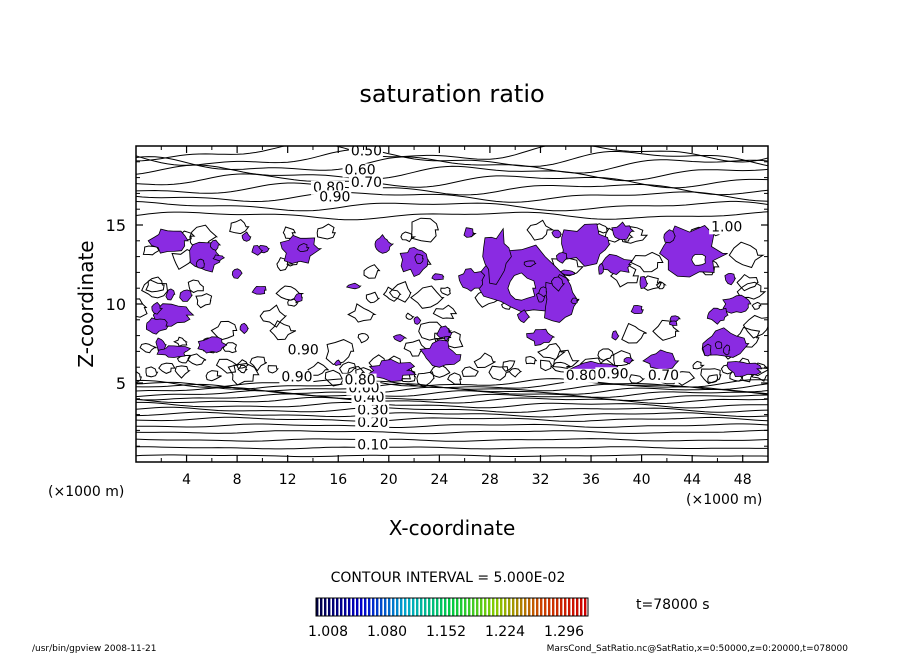 This screenshot has height=654, width=904. I want to click on y-tick-label: 15, so click(116, 225).